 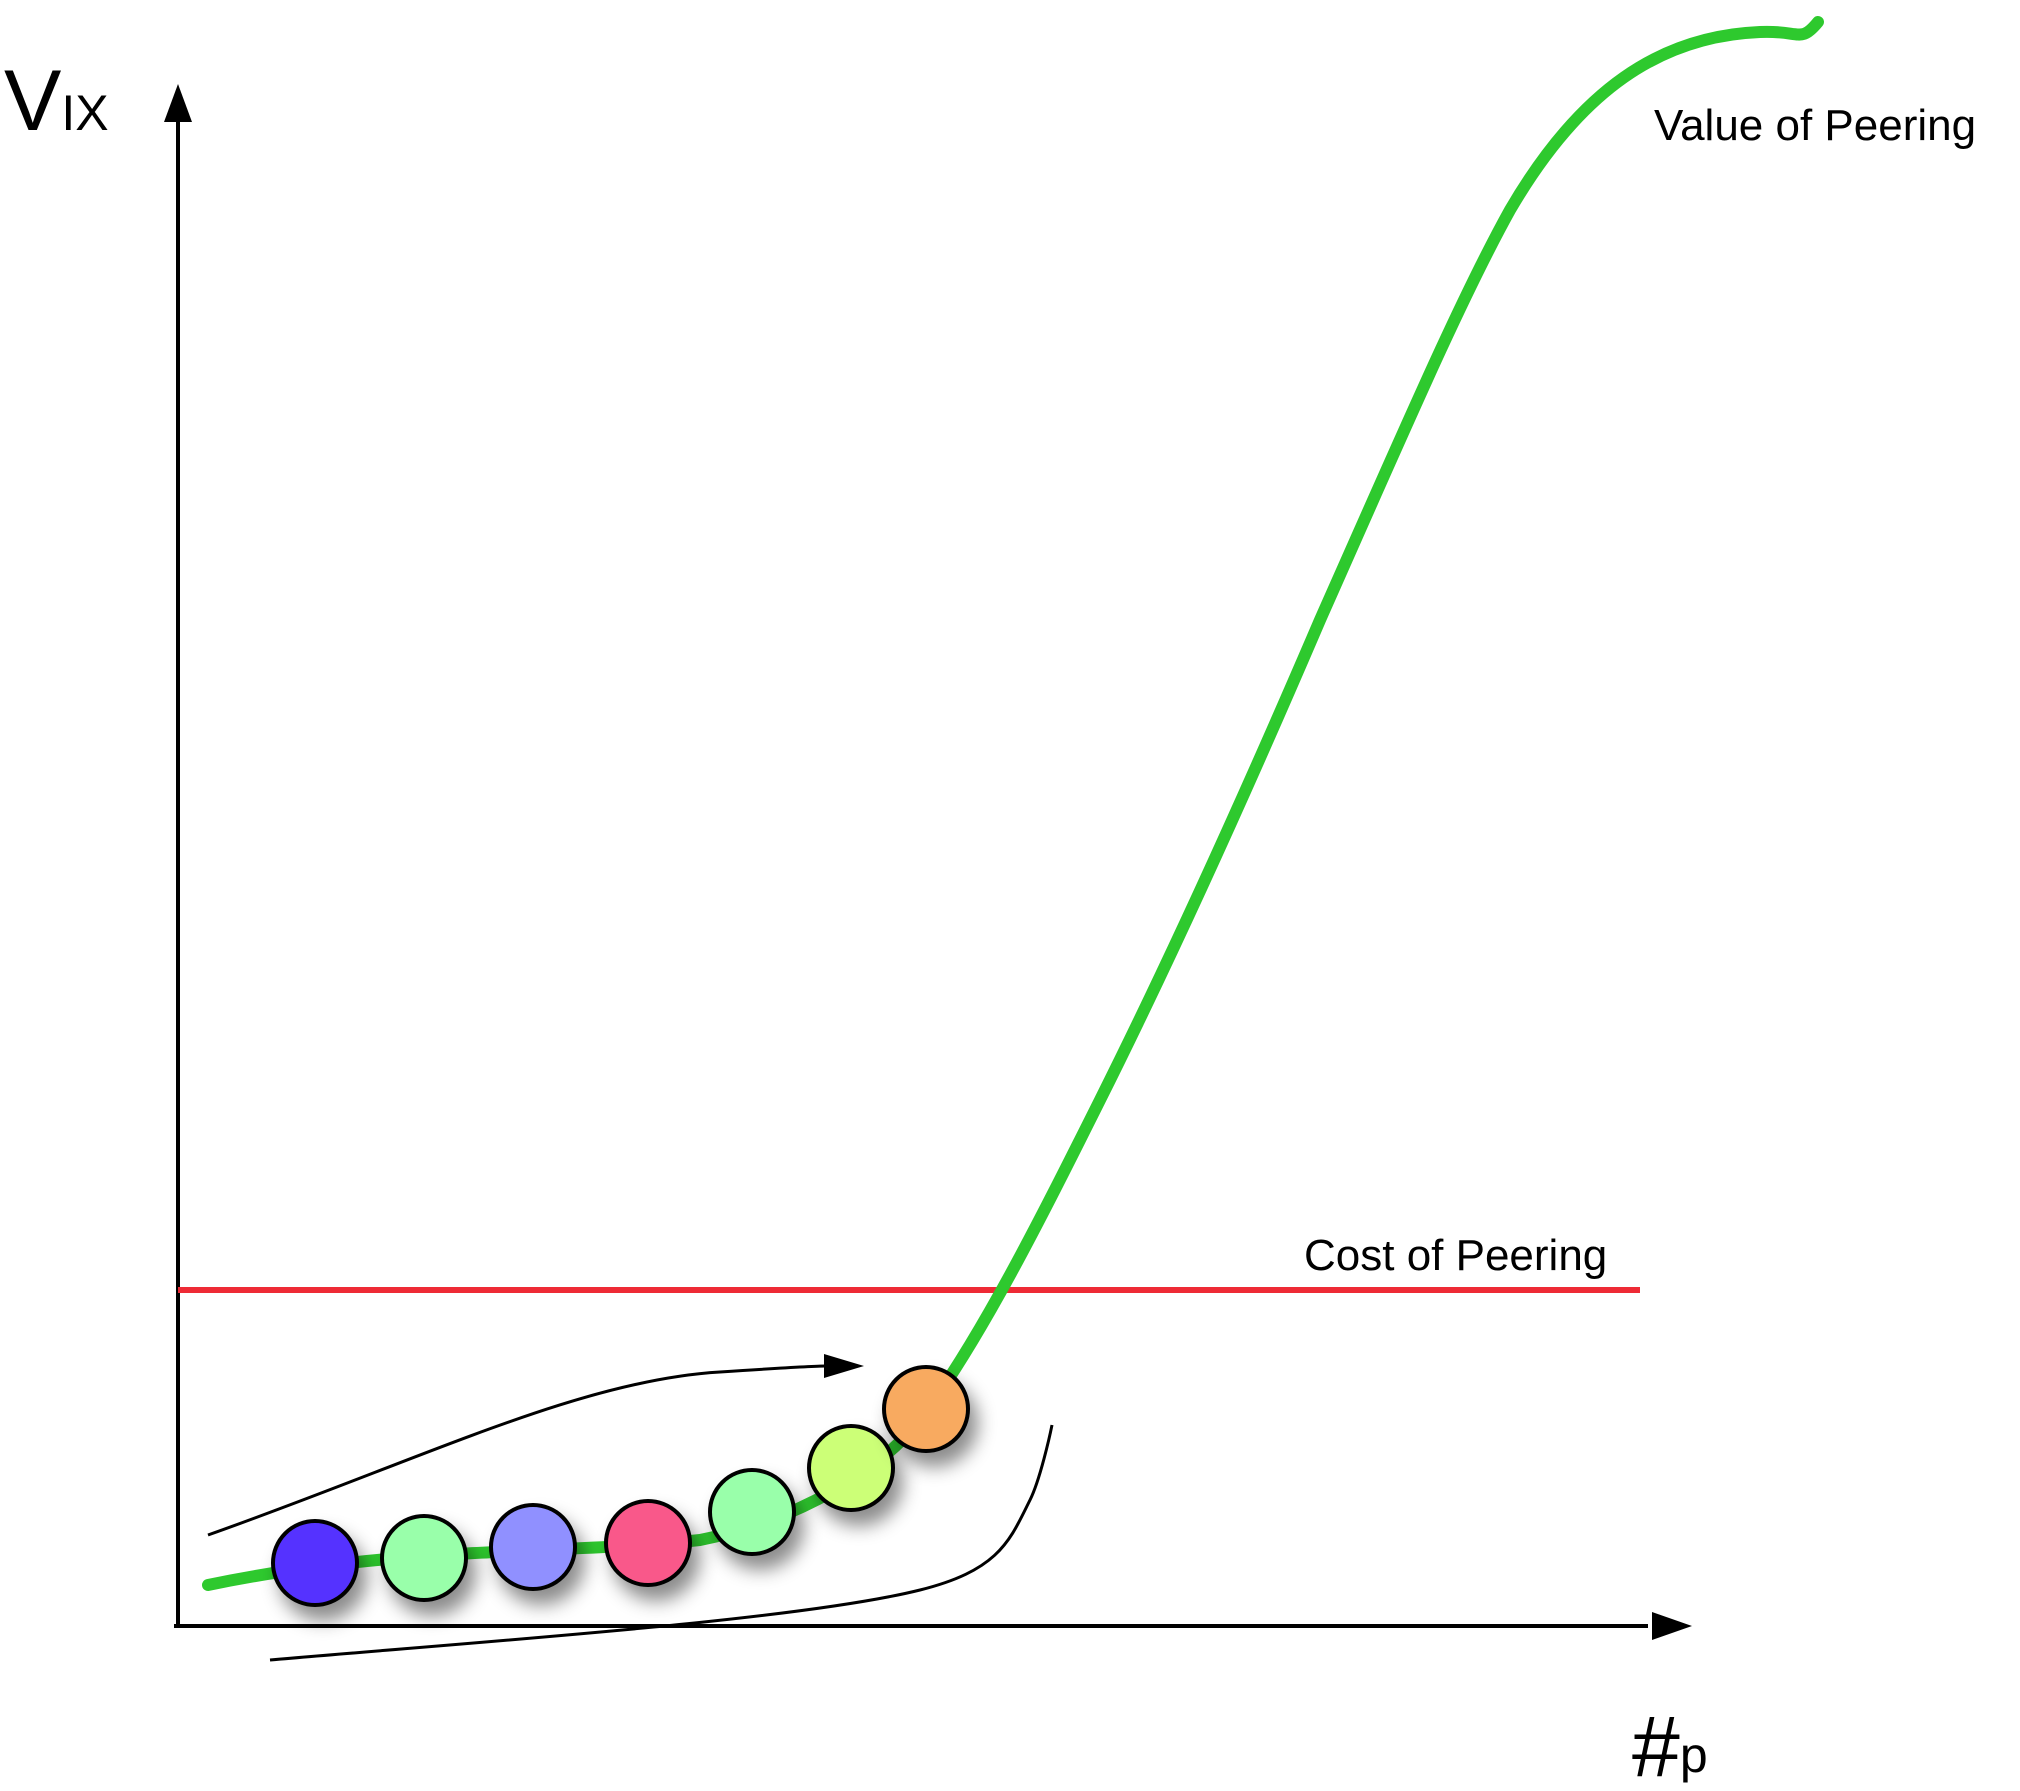 What do you see at coordinates (84, 113) in the screenshot?
I see `y-axis-label-sub: IX` at bounding box center [84, 113].